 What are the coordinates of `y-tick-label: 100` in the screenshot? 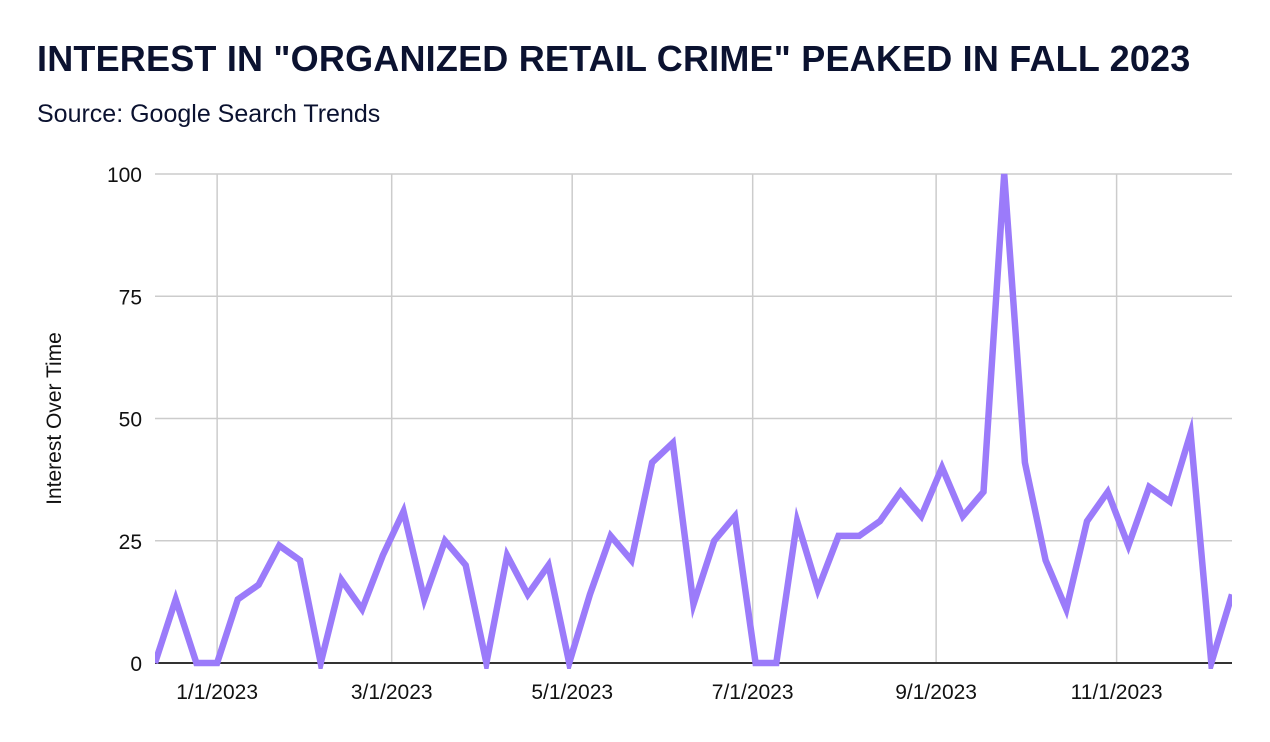 It's located at (124, 175).